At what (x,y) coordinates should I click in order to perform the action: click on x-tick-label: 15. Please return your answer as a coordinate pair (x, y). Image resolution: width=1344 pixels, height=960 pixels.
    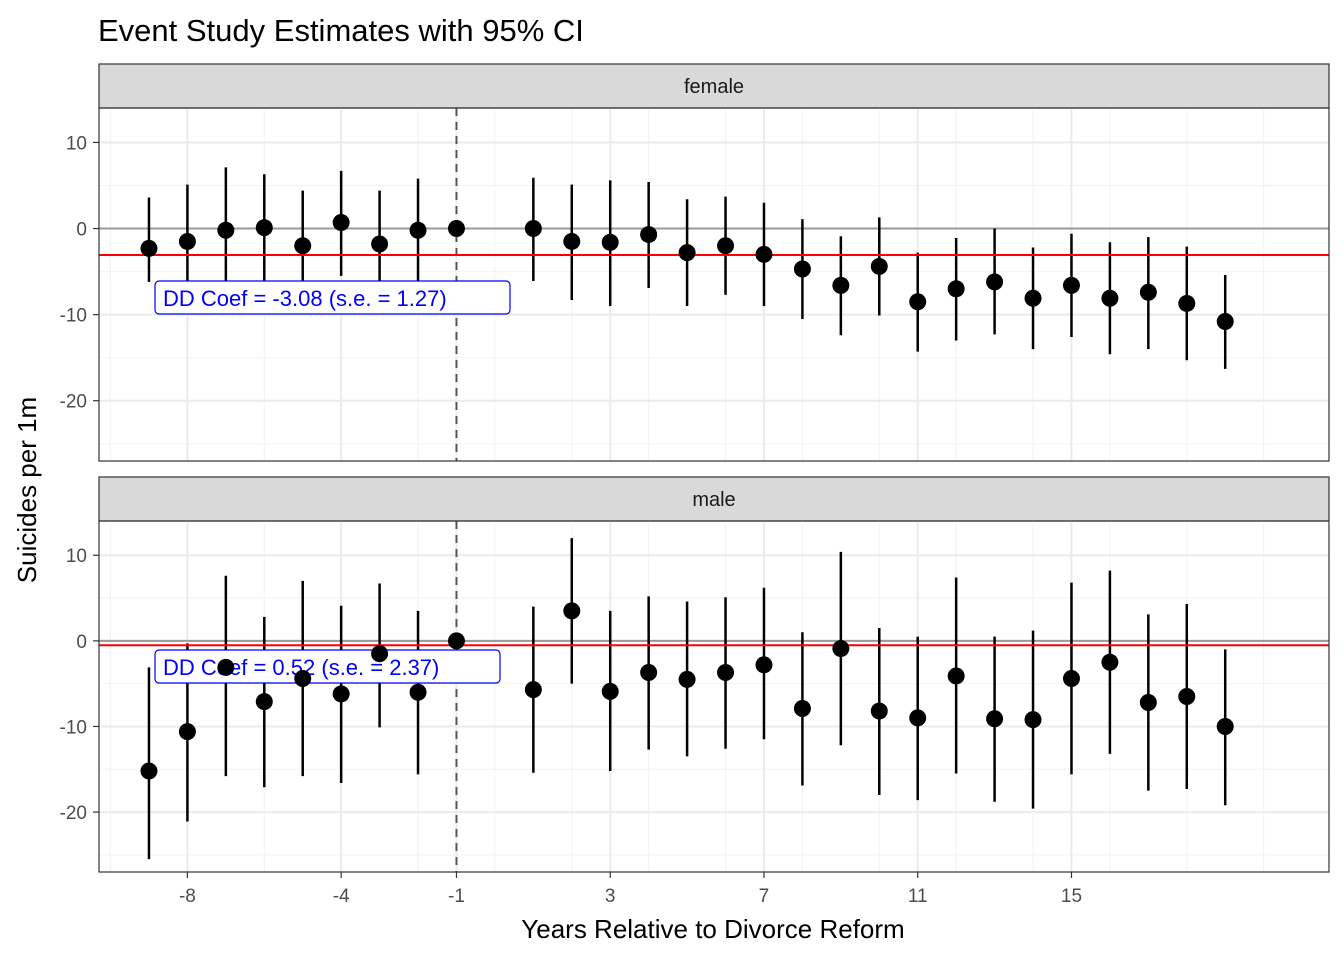
    Looking at the image, I should click on (1071, 896).